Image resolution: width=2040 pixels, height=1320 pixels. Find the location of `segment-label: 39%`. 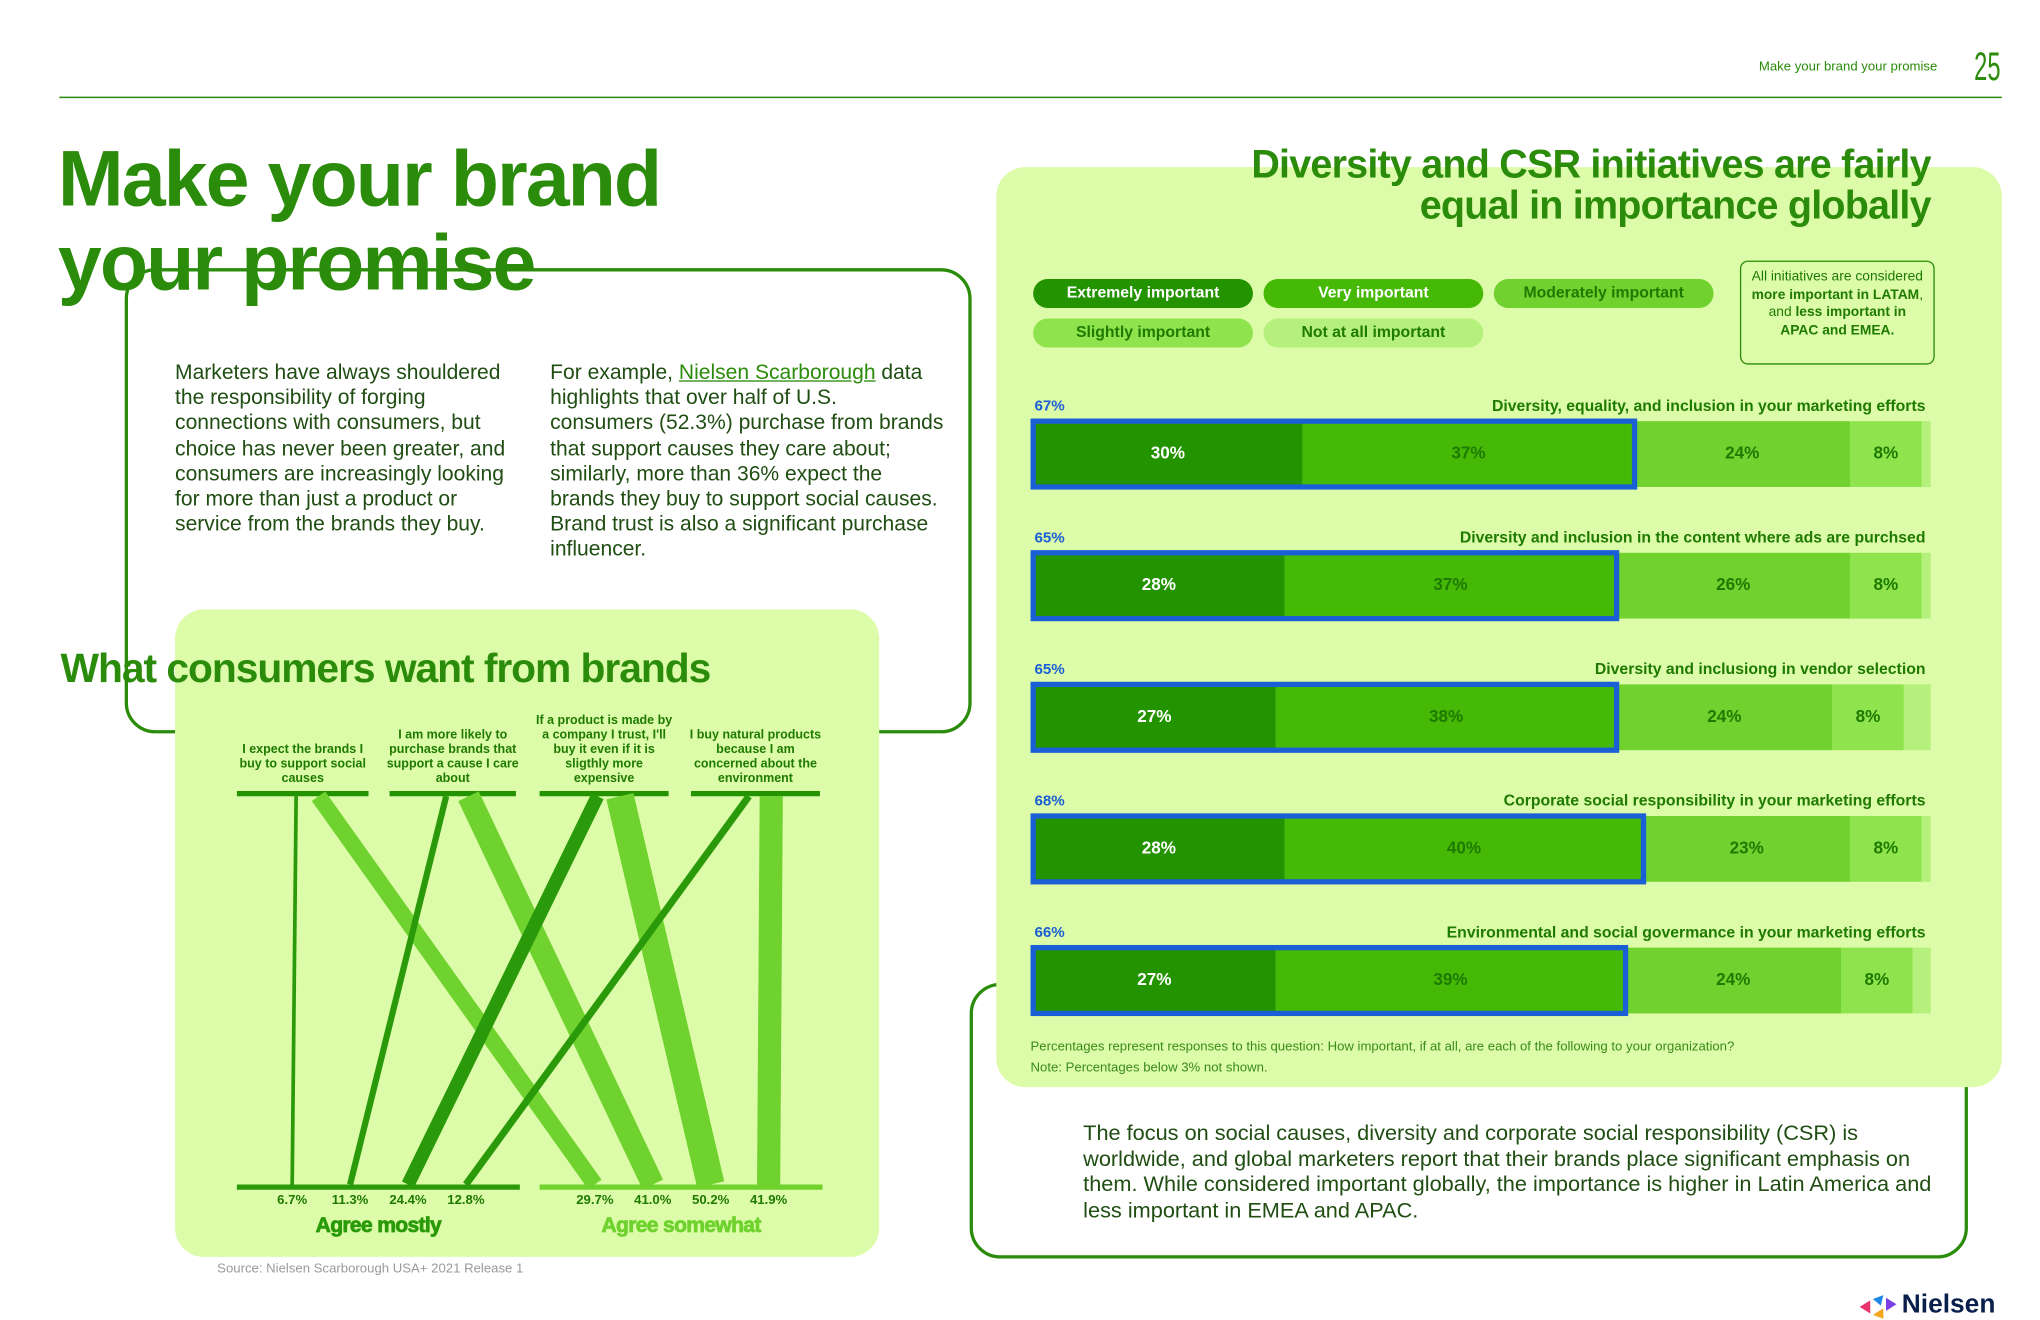

segment-label: 39% is located at coordinates (1450, 979).